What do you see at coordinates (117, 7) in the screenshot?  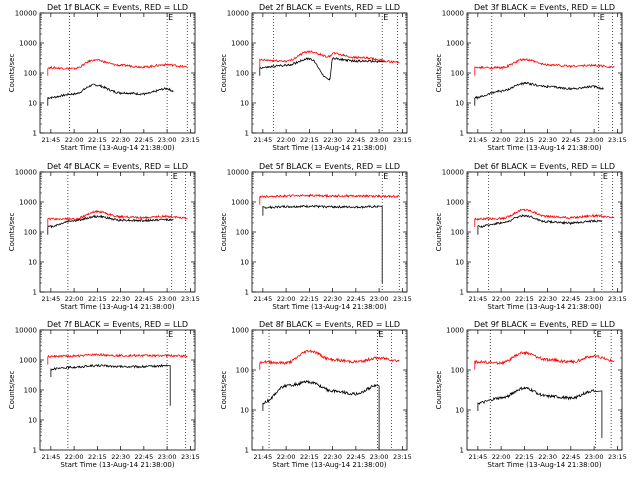 I see `chart-title: Det 1f BLACK = Events, RED = LLD` at bounding box center [117, 7].